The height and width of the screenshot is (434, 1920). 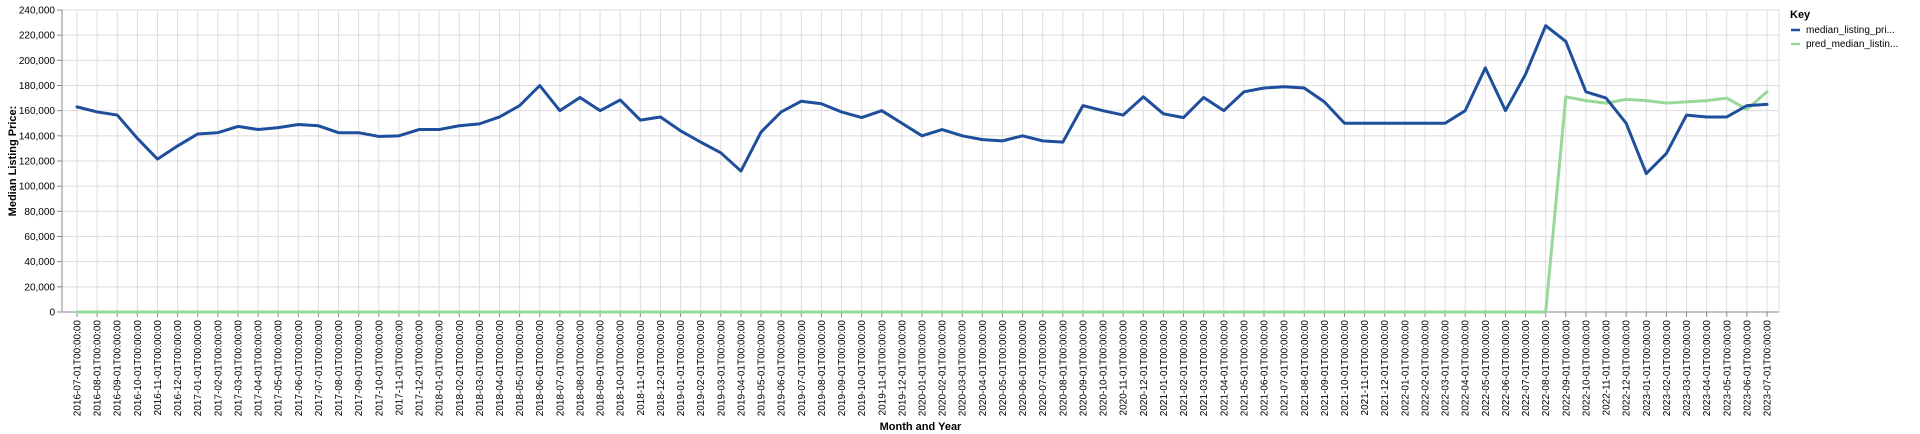 What do you see at coordinates (1727, 368) in the screenshot?
I see `x-tick-label: 2023-05-01T00:00:00` at bounding box center [1727, 368].